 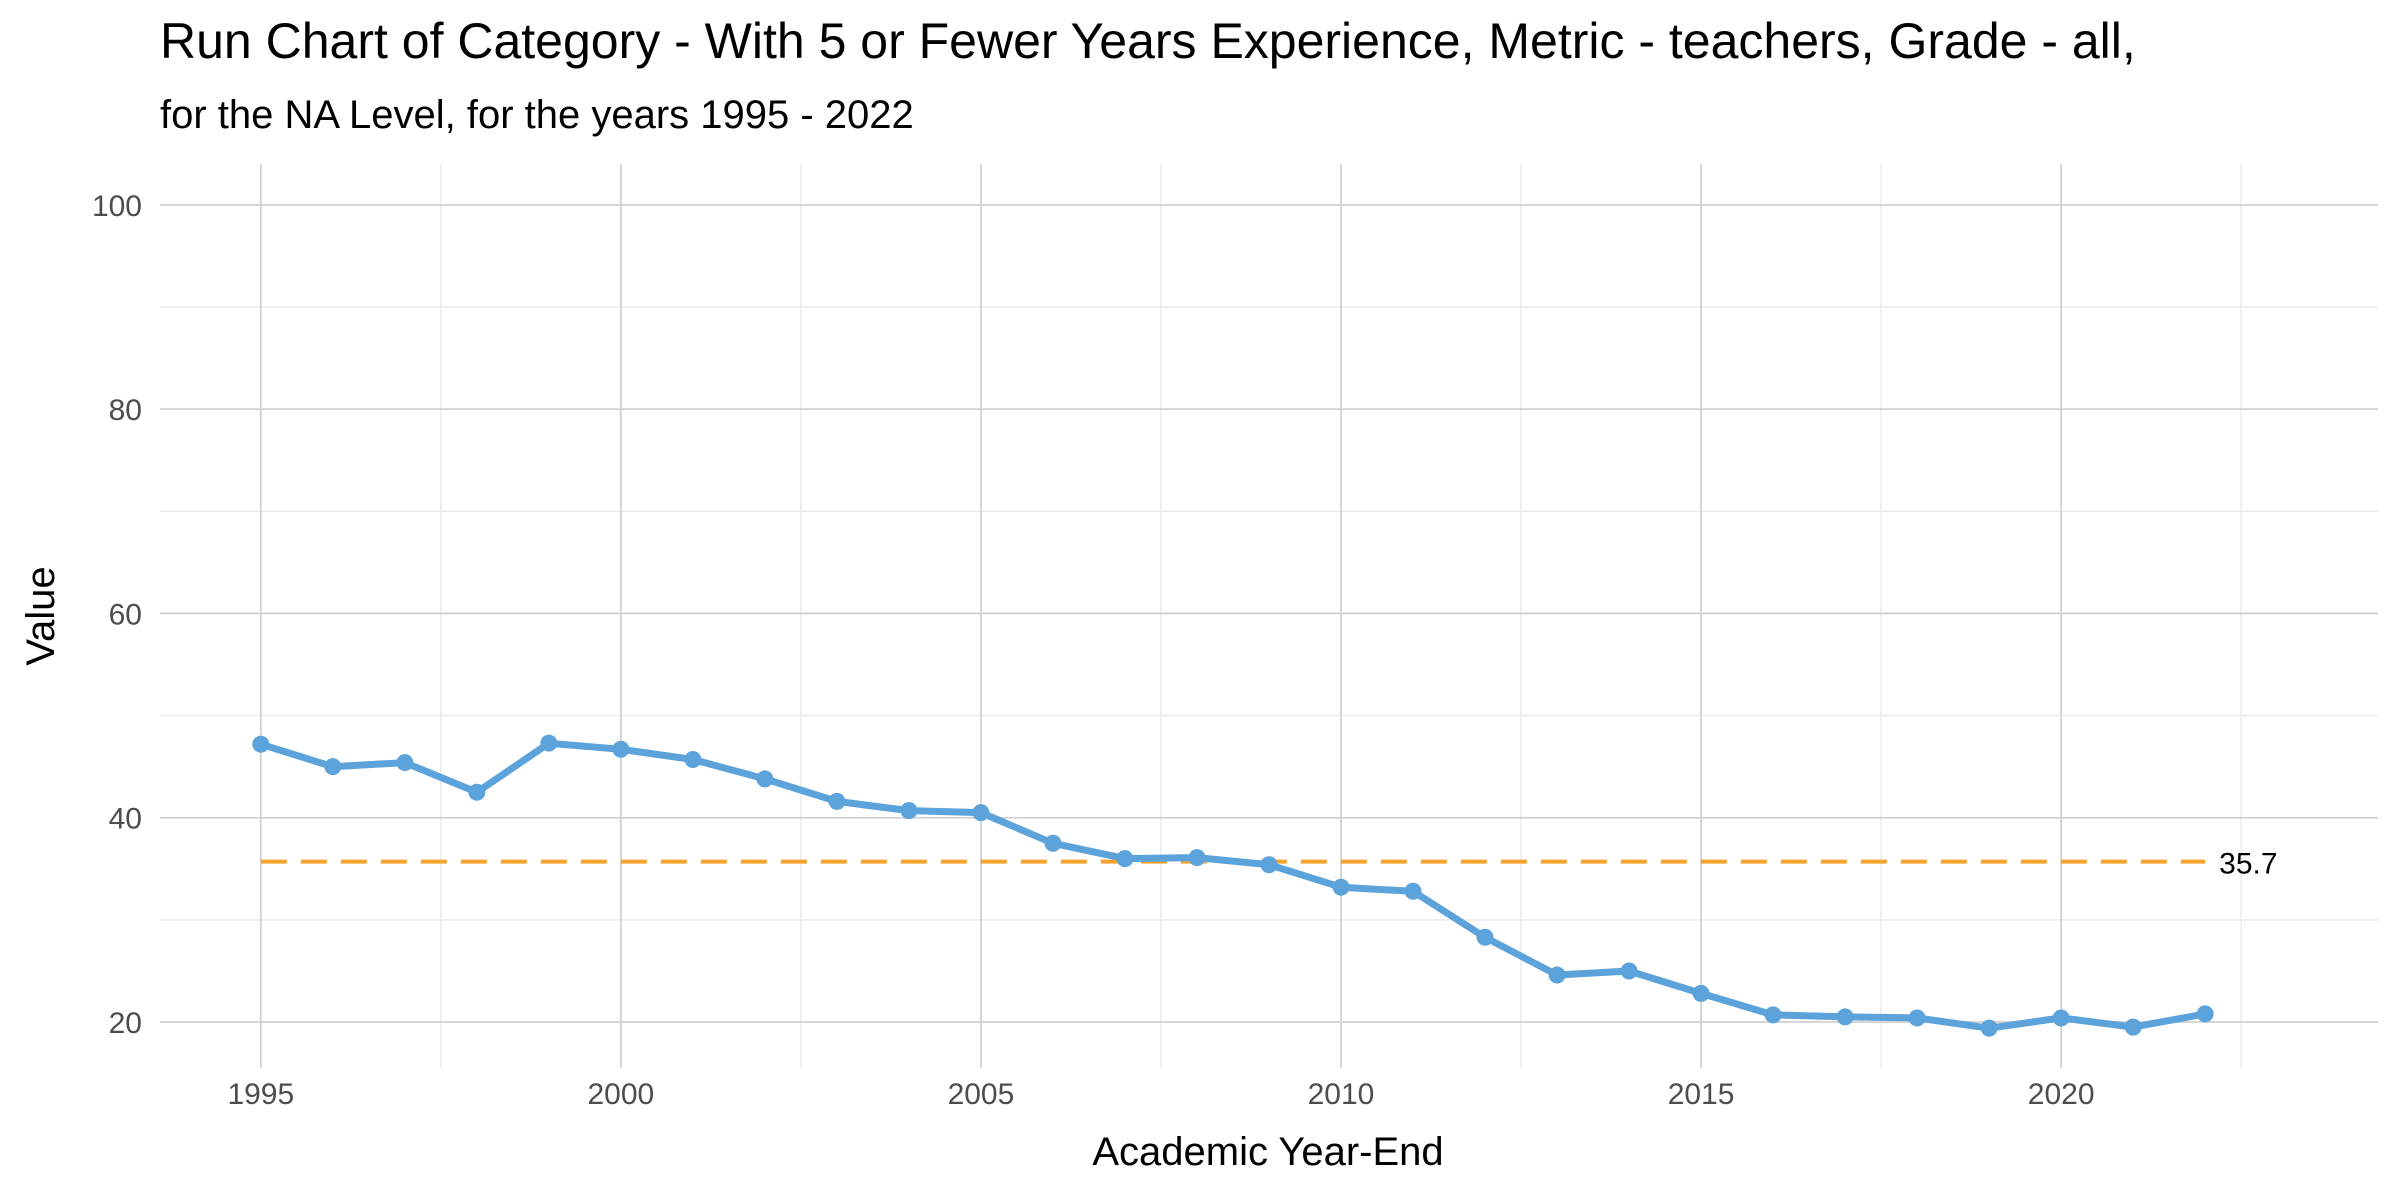 I want to click on y-tick-label: 20, so click(x=125, y=1023).